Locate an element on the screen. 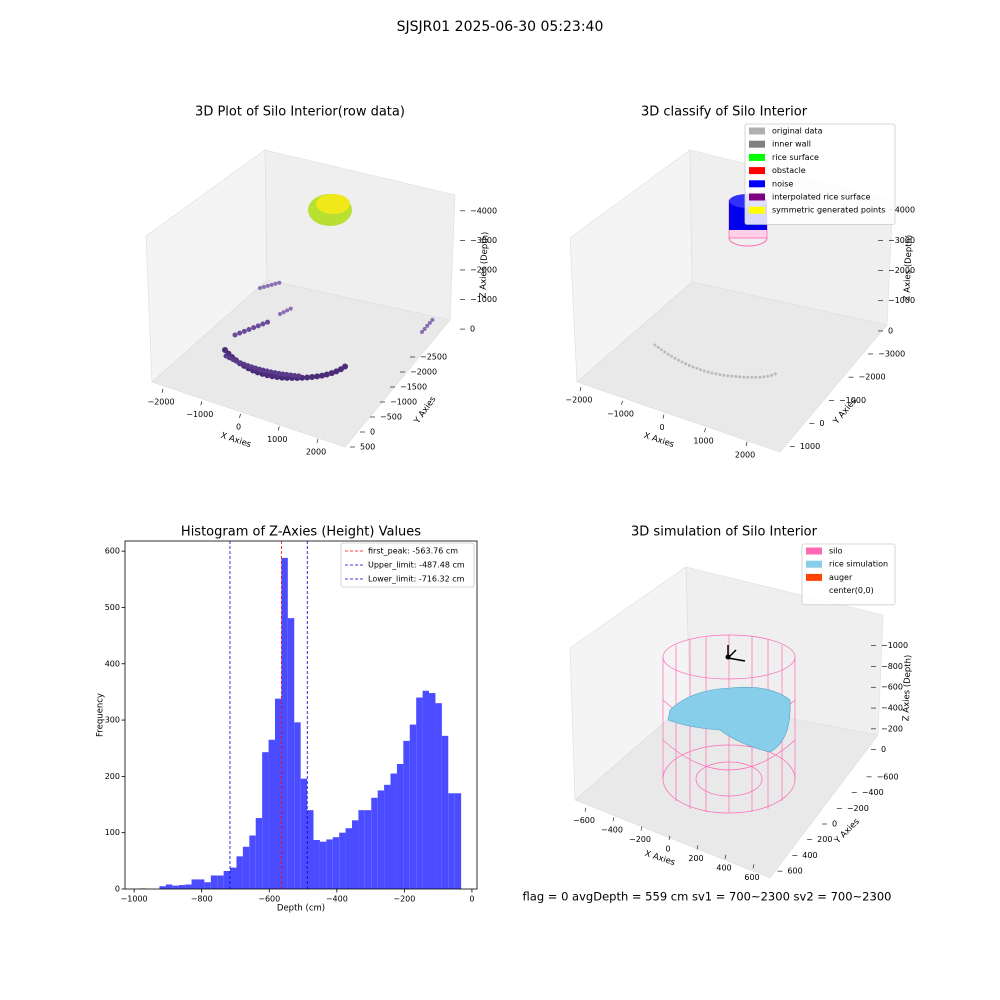  subplot-title: 3D Plot of Silo Interior(row data) is located at coordinates (300, 112).